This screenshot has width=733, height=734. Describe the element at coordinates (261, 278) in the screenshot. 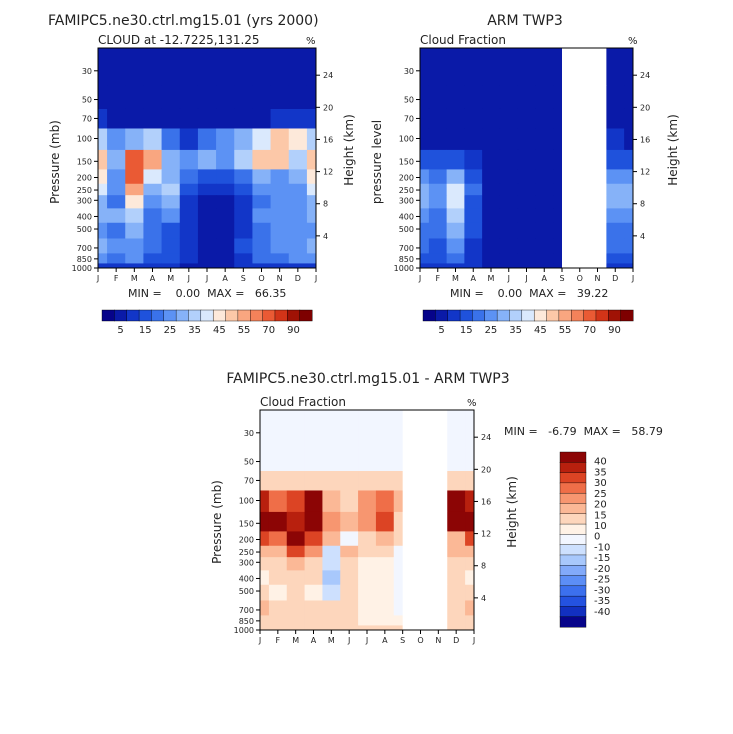

I see `month-tick-label: O` at that location.